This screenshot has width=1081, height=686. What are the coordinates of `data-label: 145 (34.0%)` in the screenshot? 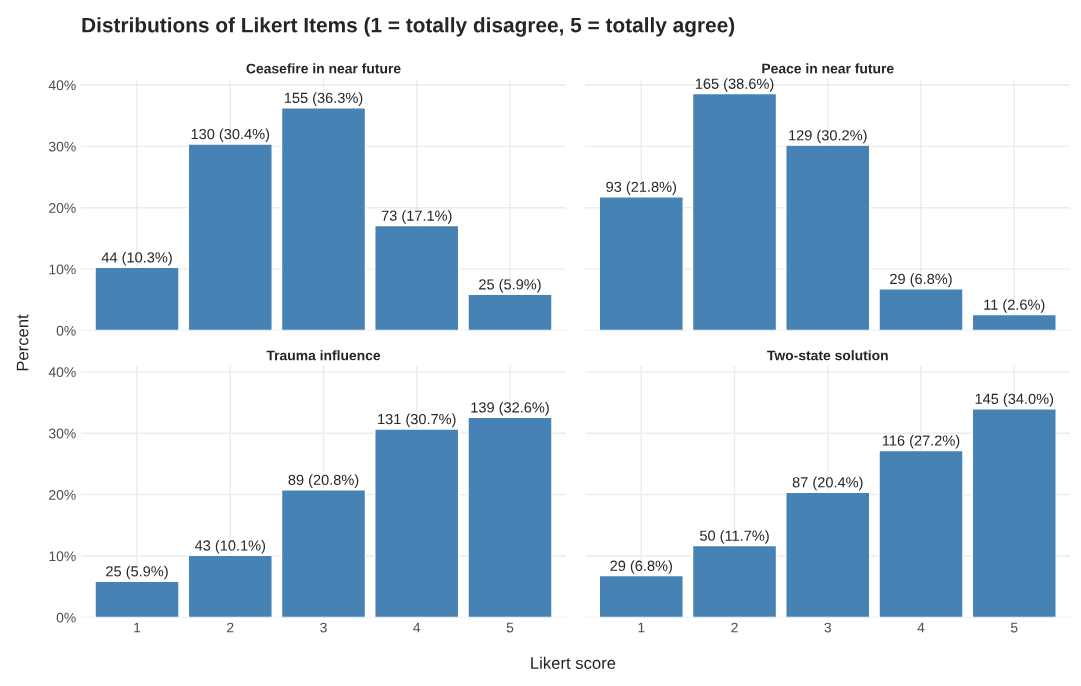 It's located at (1014, 400).